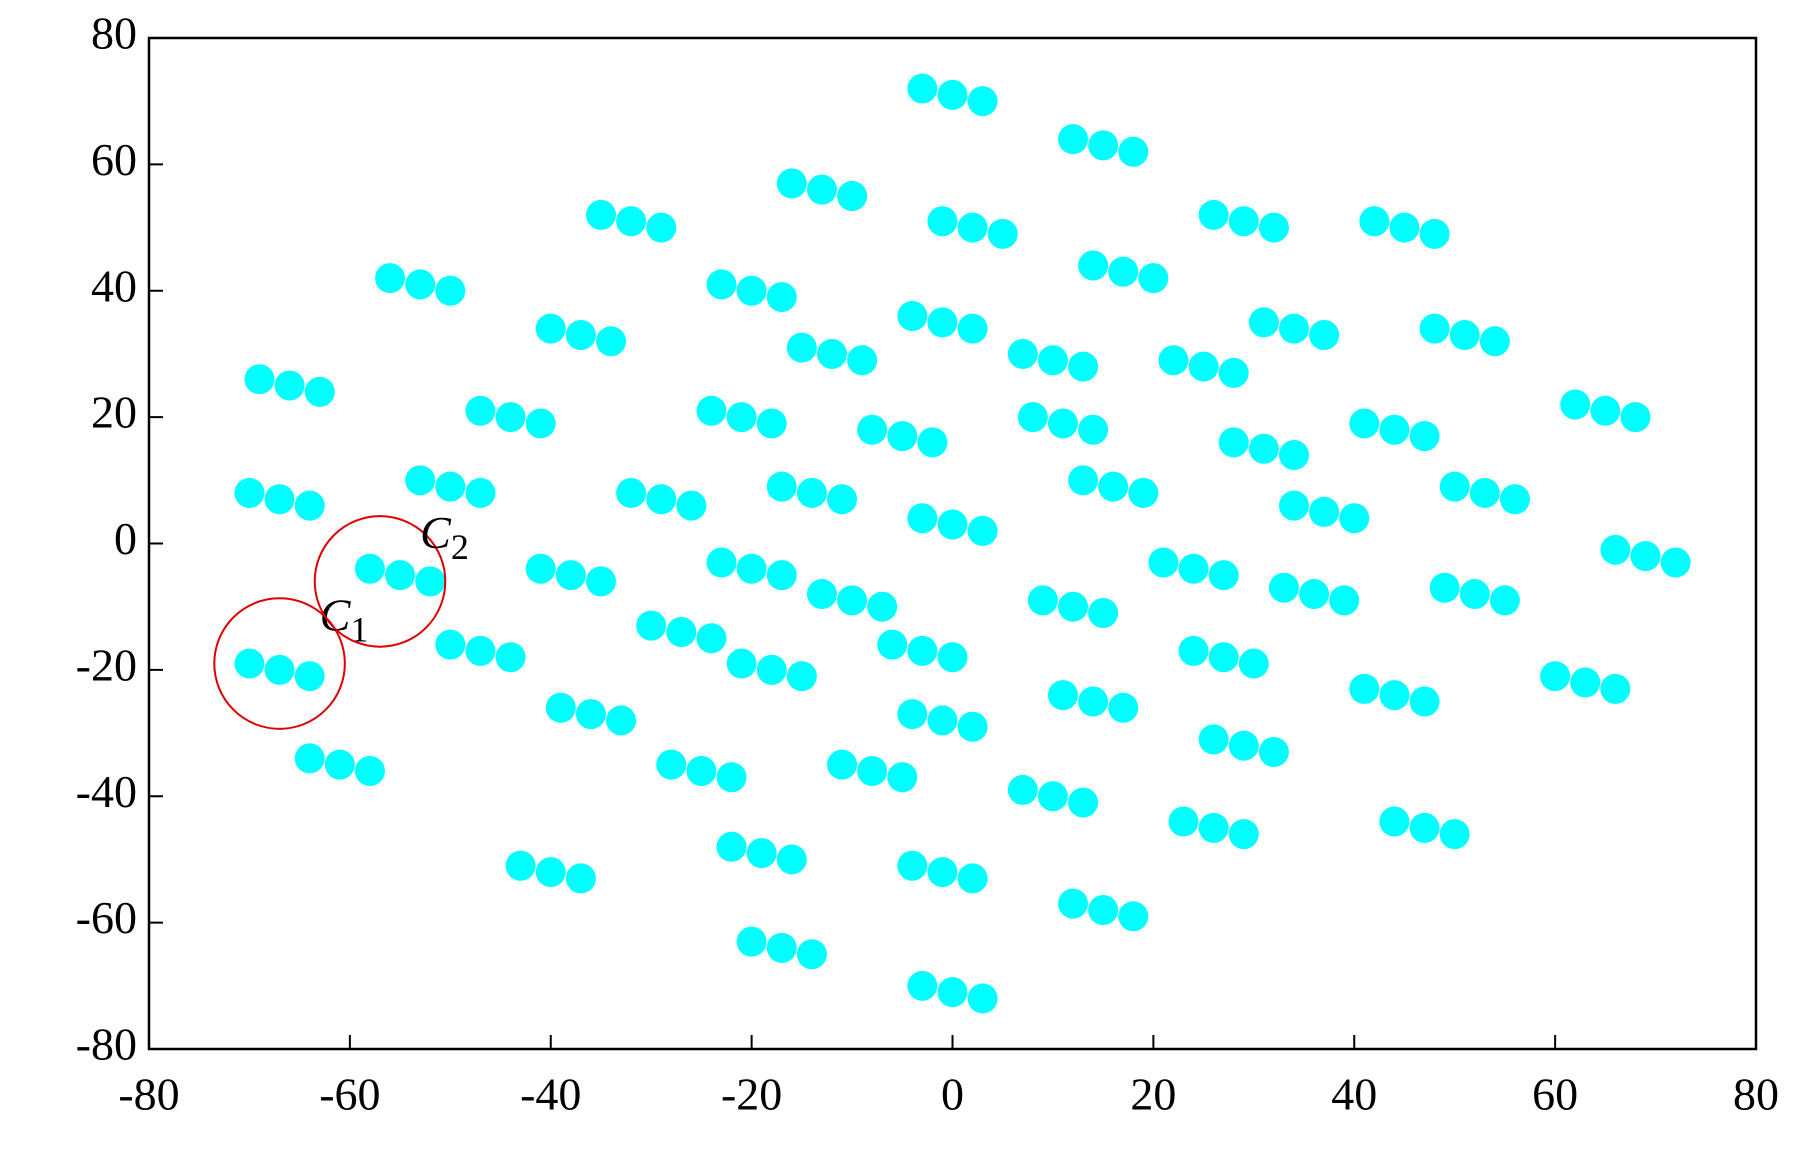 The width and height of the screenshot is (1800, 1163). Describe the element at coordinates (148, 1094) in the screenshot. I see `x-tick-label: -80` at that location.